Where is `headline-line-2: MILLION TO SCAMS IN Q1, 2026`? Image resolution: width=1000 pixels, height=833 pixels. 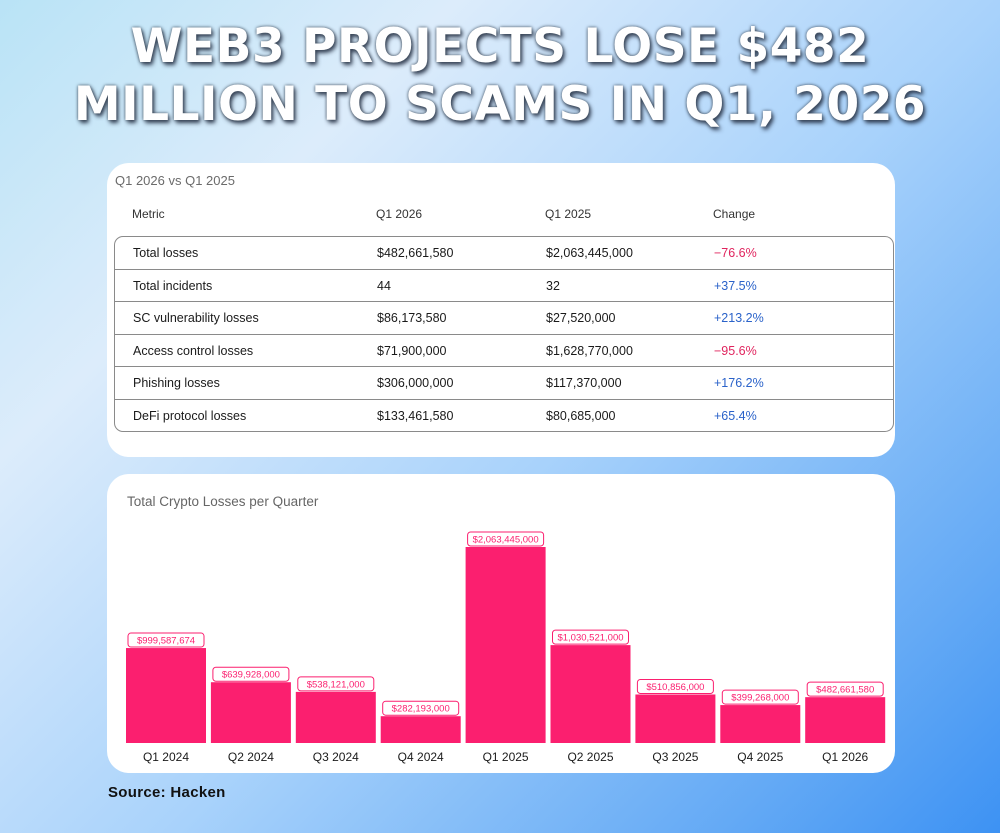
headline-line-2: MILLION TO SCAMS IN Q1, 2026 is located at coordinates (500, 104).